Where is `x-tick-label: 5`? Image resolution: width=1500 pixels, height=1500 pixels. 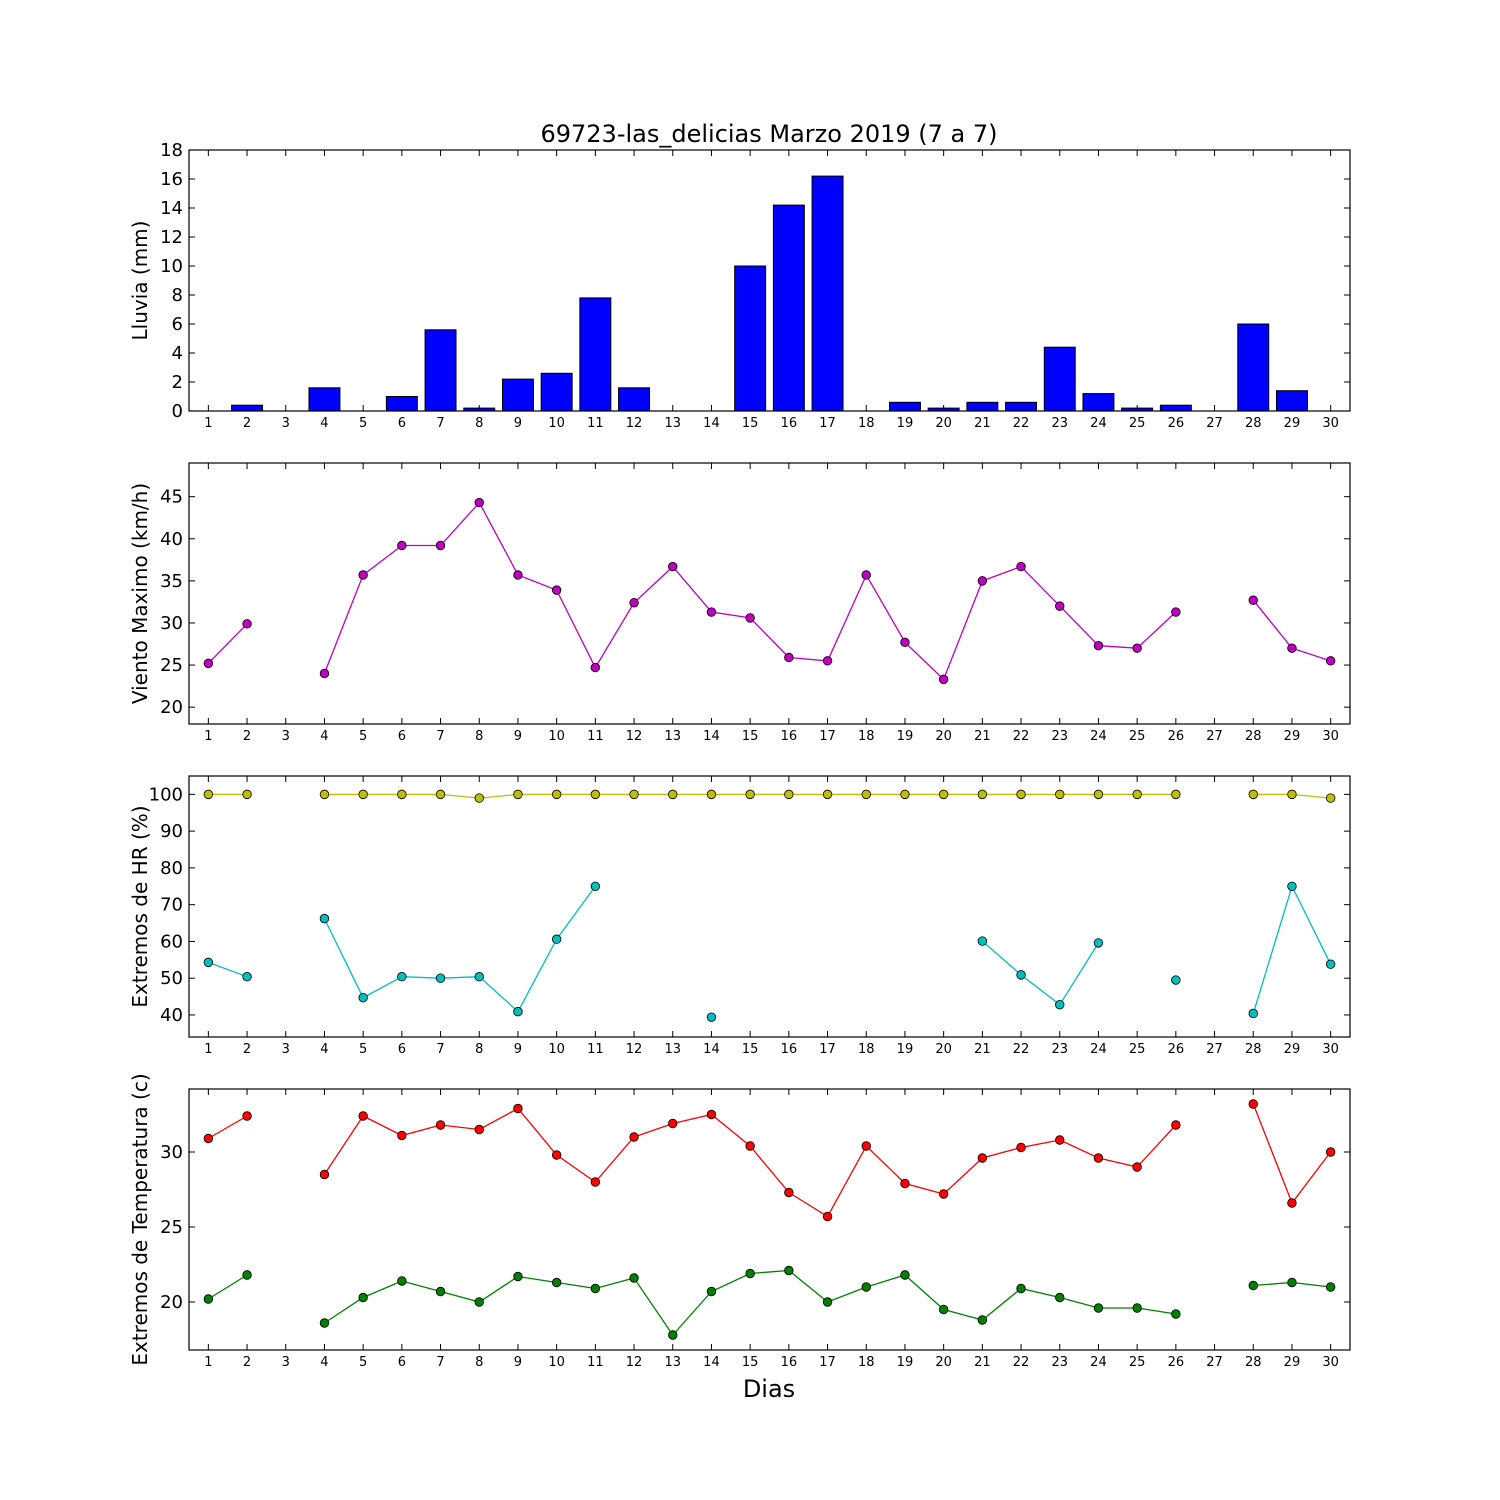
x-tick-label: 5 is located at coordinates (363, 423).